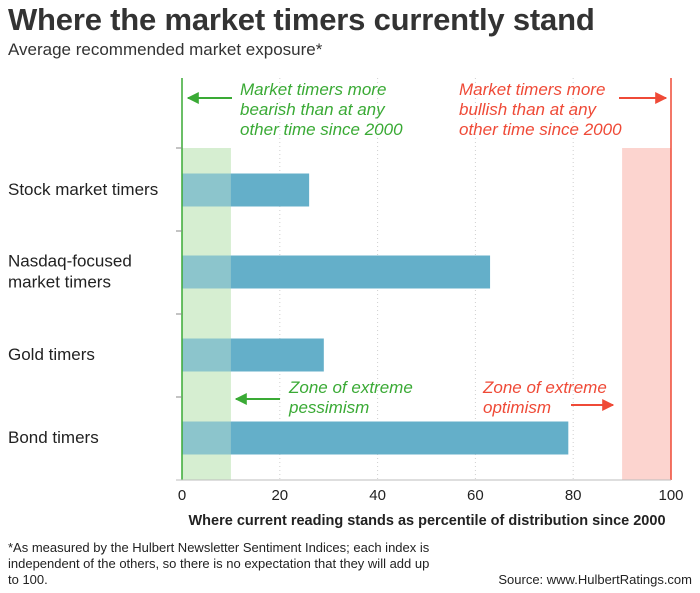  What do you see at coordinates (328, 407) in the screenshot?
I see `annotation-pessimism: pessimism` at bounding box center [328, 407].